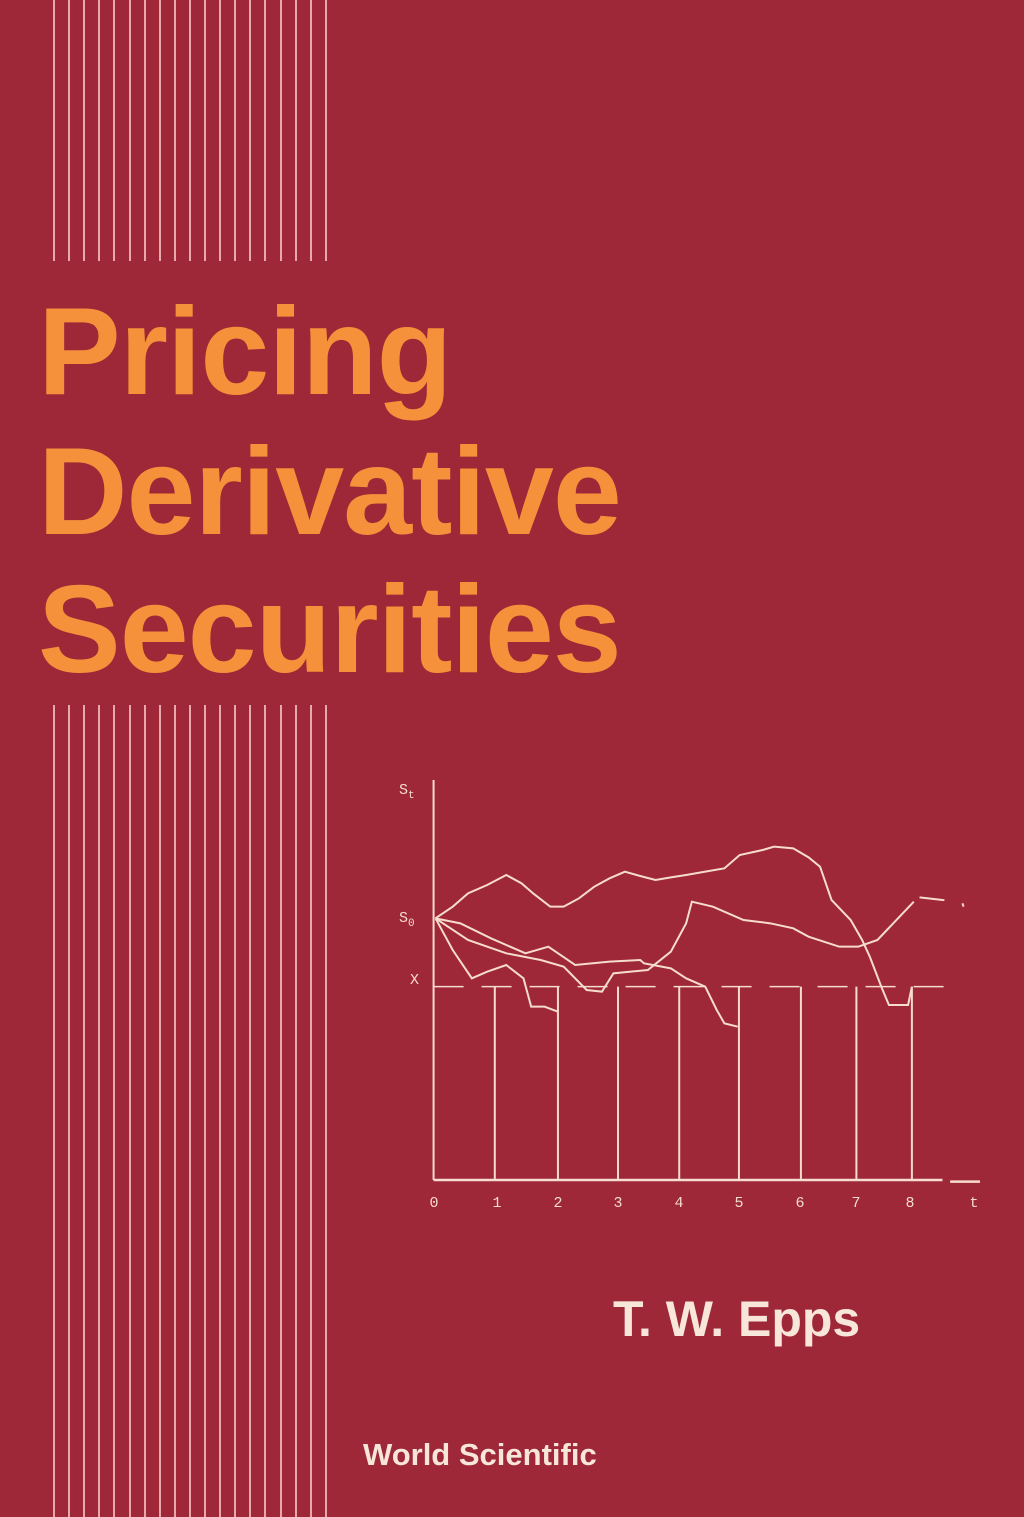 The height and width of the screenshot is (1517, 1024). Describe the element at coordinates (974, 1203) in the screenshot. I see `x-axis-label: t` at that location.